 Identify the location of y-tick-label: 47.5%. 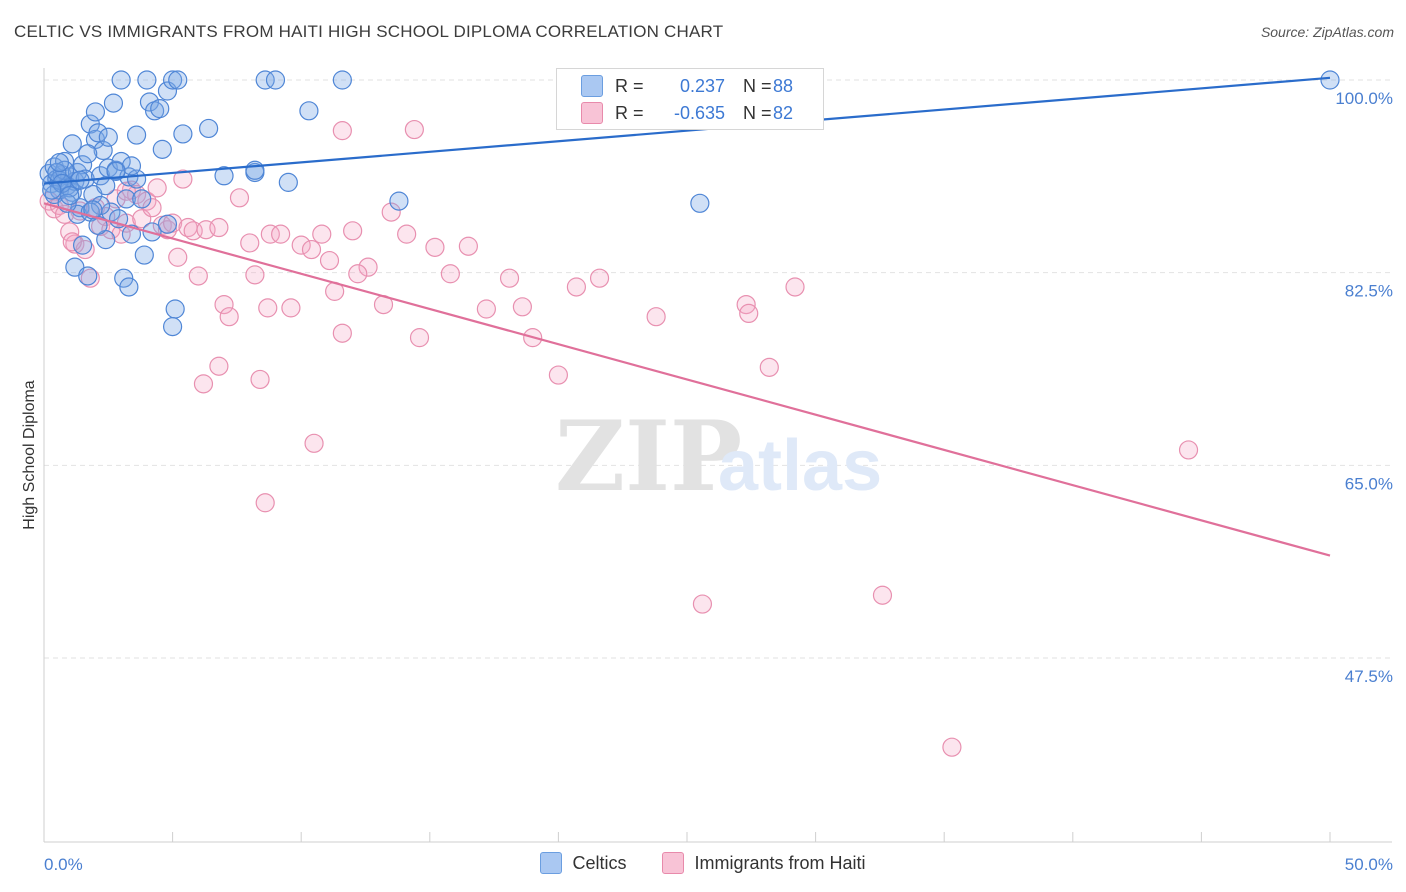
(1369, 676).